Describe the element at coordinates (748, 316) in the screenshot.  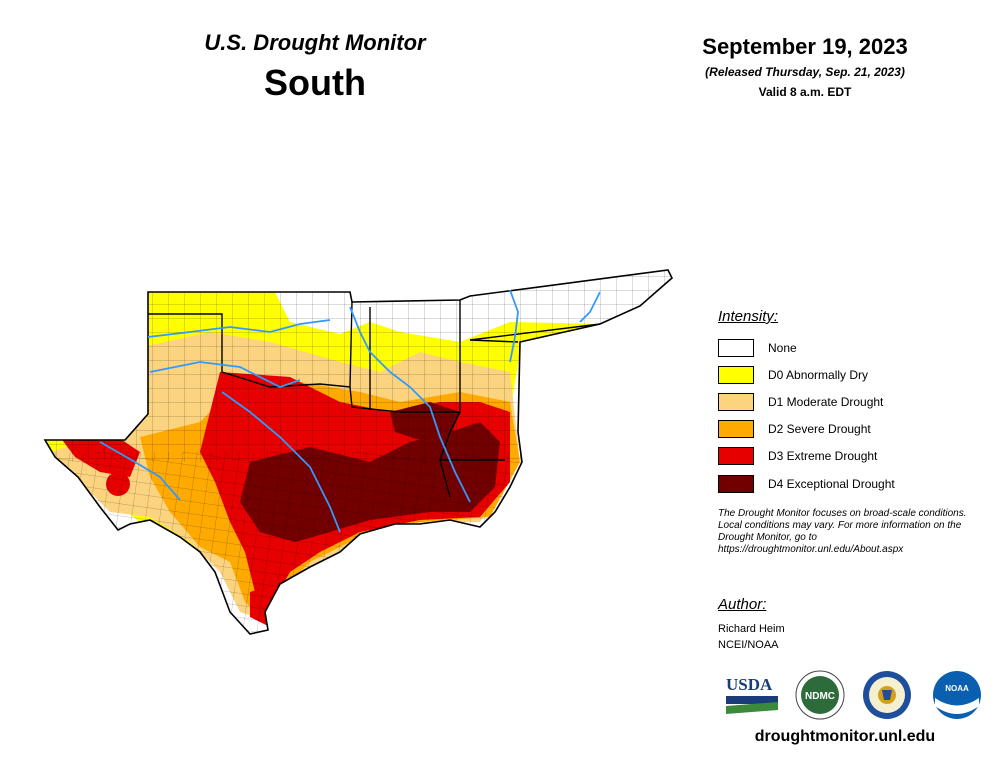
I see `legend-title: Intensity:` at that location.